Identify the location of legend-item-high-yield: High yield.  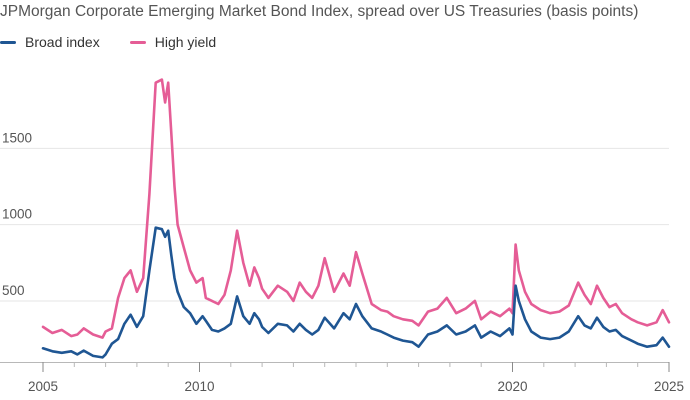
(173, 42).